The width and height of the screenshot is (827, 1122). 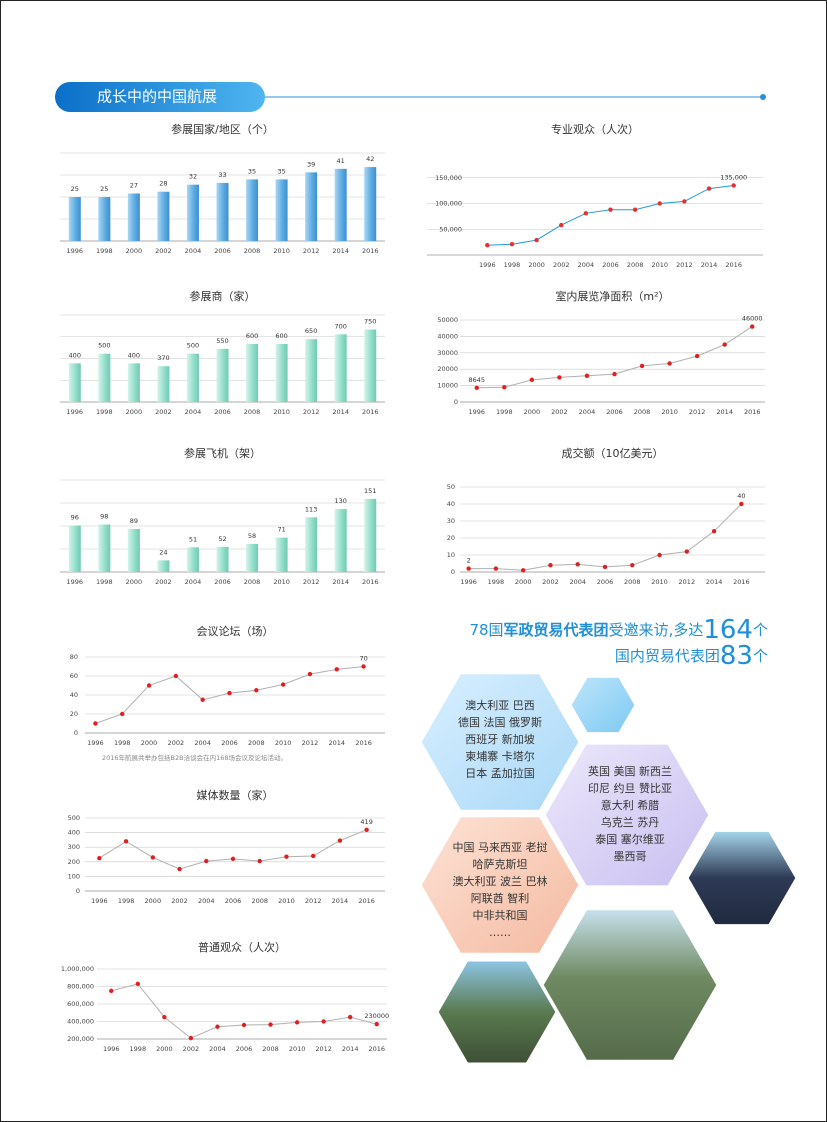 I want to click on y-tick-label: 400,000, so click(x=80, y=1022).